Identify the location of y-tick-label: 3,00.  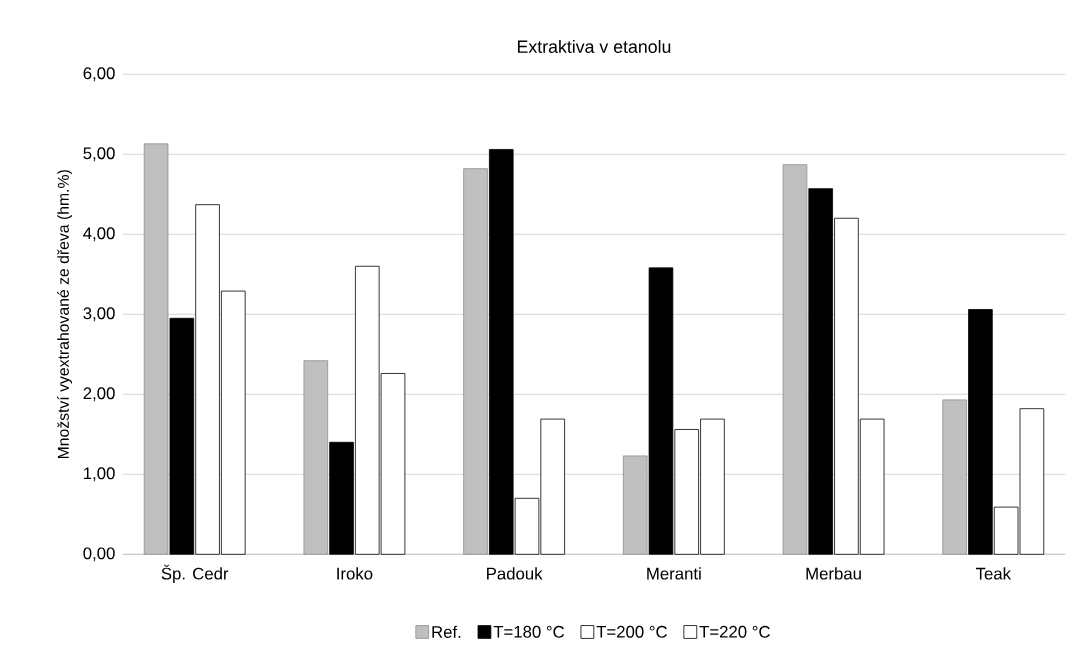
(99, 314).